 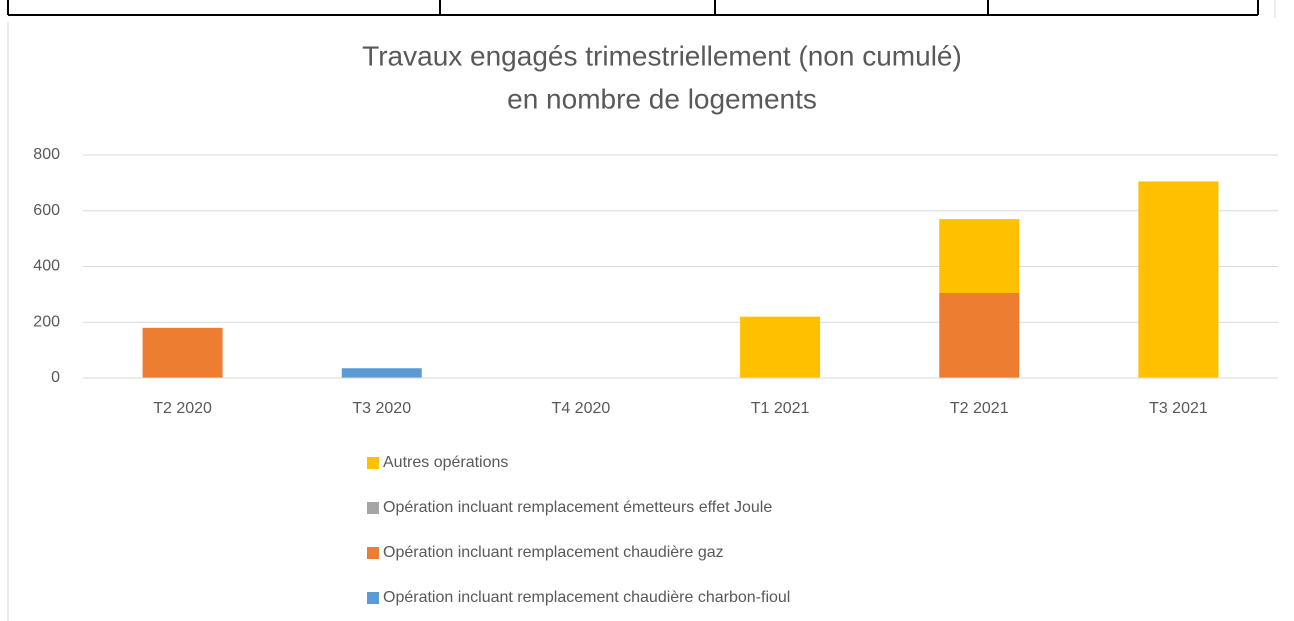 What do you see at coordinates (46, 321) in the screenshot?
I see `y-tick-label: 200` at bounding box center [46, 321].